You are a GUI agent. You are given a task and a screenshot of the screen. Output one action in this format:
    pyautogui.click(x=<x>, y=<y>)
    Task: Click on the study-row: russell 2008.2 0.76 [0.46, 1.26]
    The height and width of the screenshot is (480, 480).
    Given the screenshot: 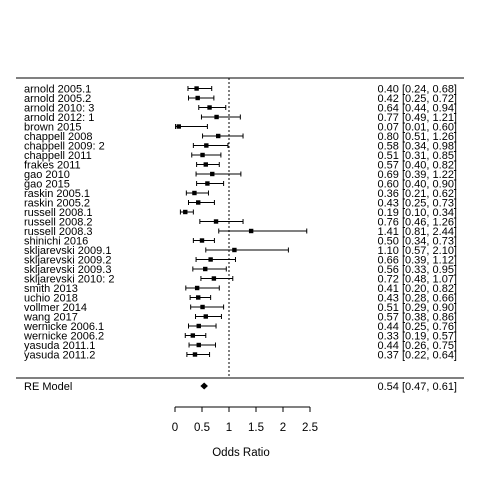 What is the action you would take?
    pyautogui.click(x=240, y=223)
    